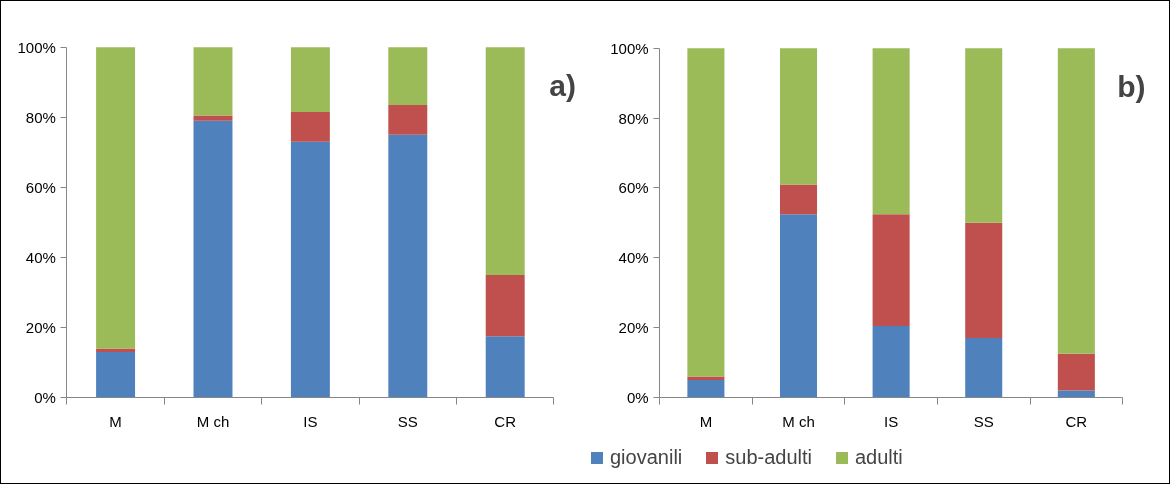 This screenshot has height=484, width=1170. Describe the element at coordinates (562, 86) in the screenshot. I see `annotation: a)` at that location.